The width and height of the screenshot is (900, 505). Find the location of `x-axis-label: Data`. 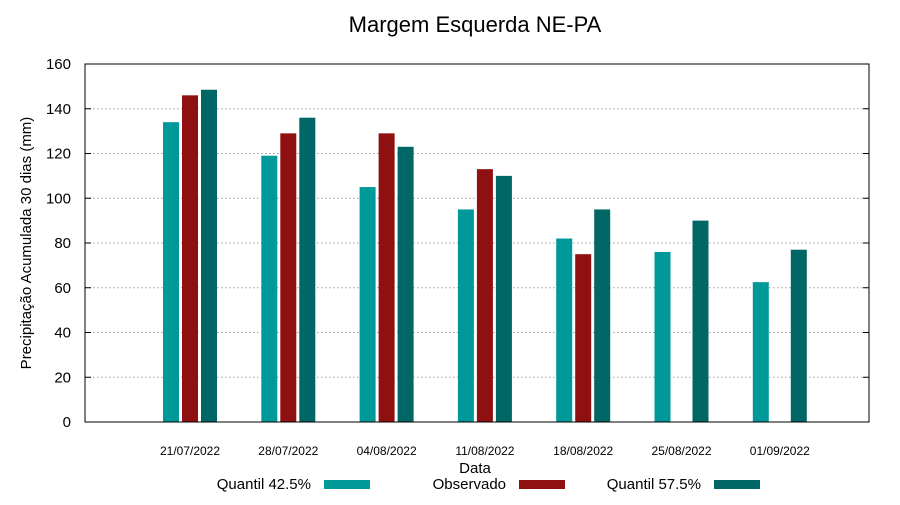

x-axis-label: Data is located at coordinates (475, 468).